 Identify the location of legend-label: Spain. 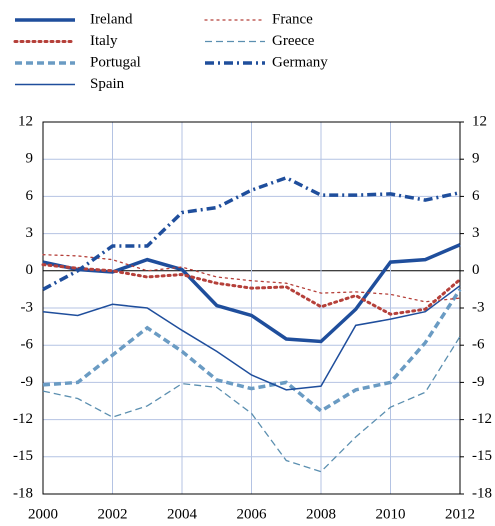
(107, 84).